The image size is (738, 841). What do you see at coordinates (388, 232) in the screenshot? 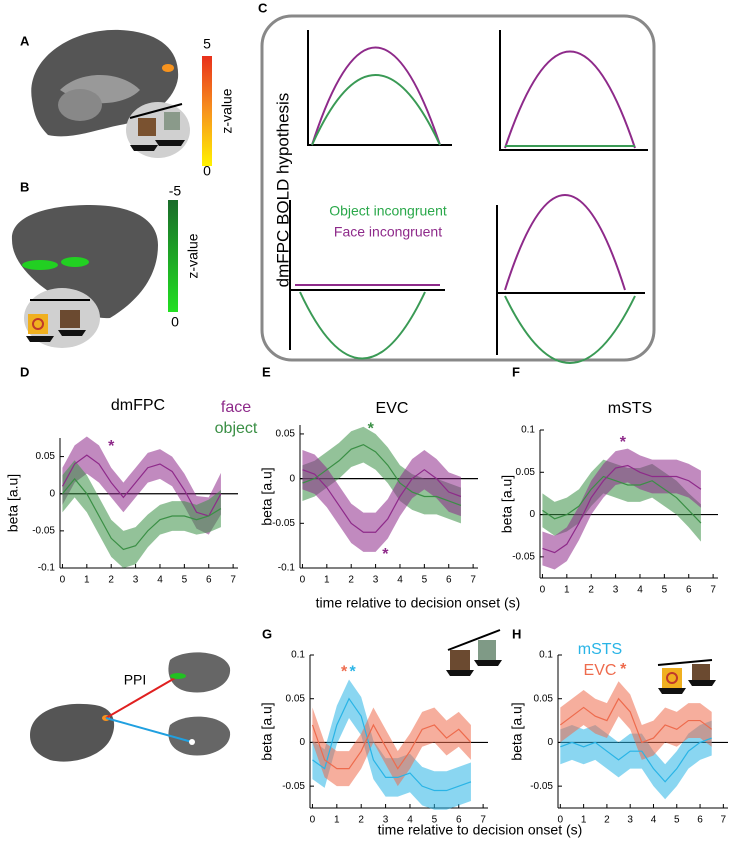
I see `legend-entry: Face incongruent` at bounding box center [388, 232].